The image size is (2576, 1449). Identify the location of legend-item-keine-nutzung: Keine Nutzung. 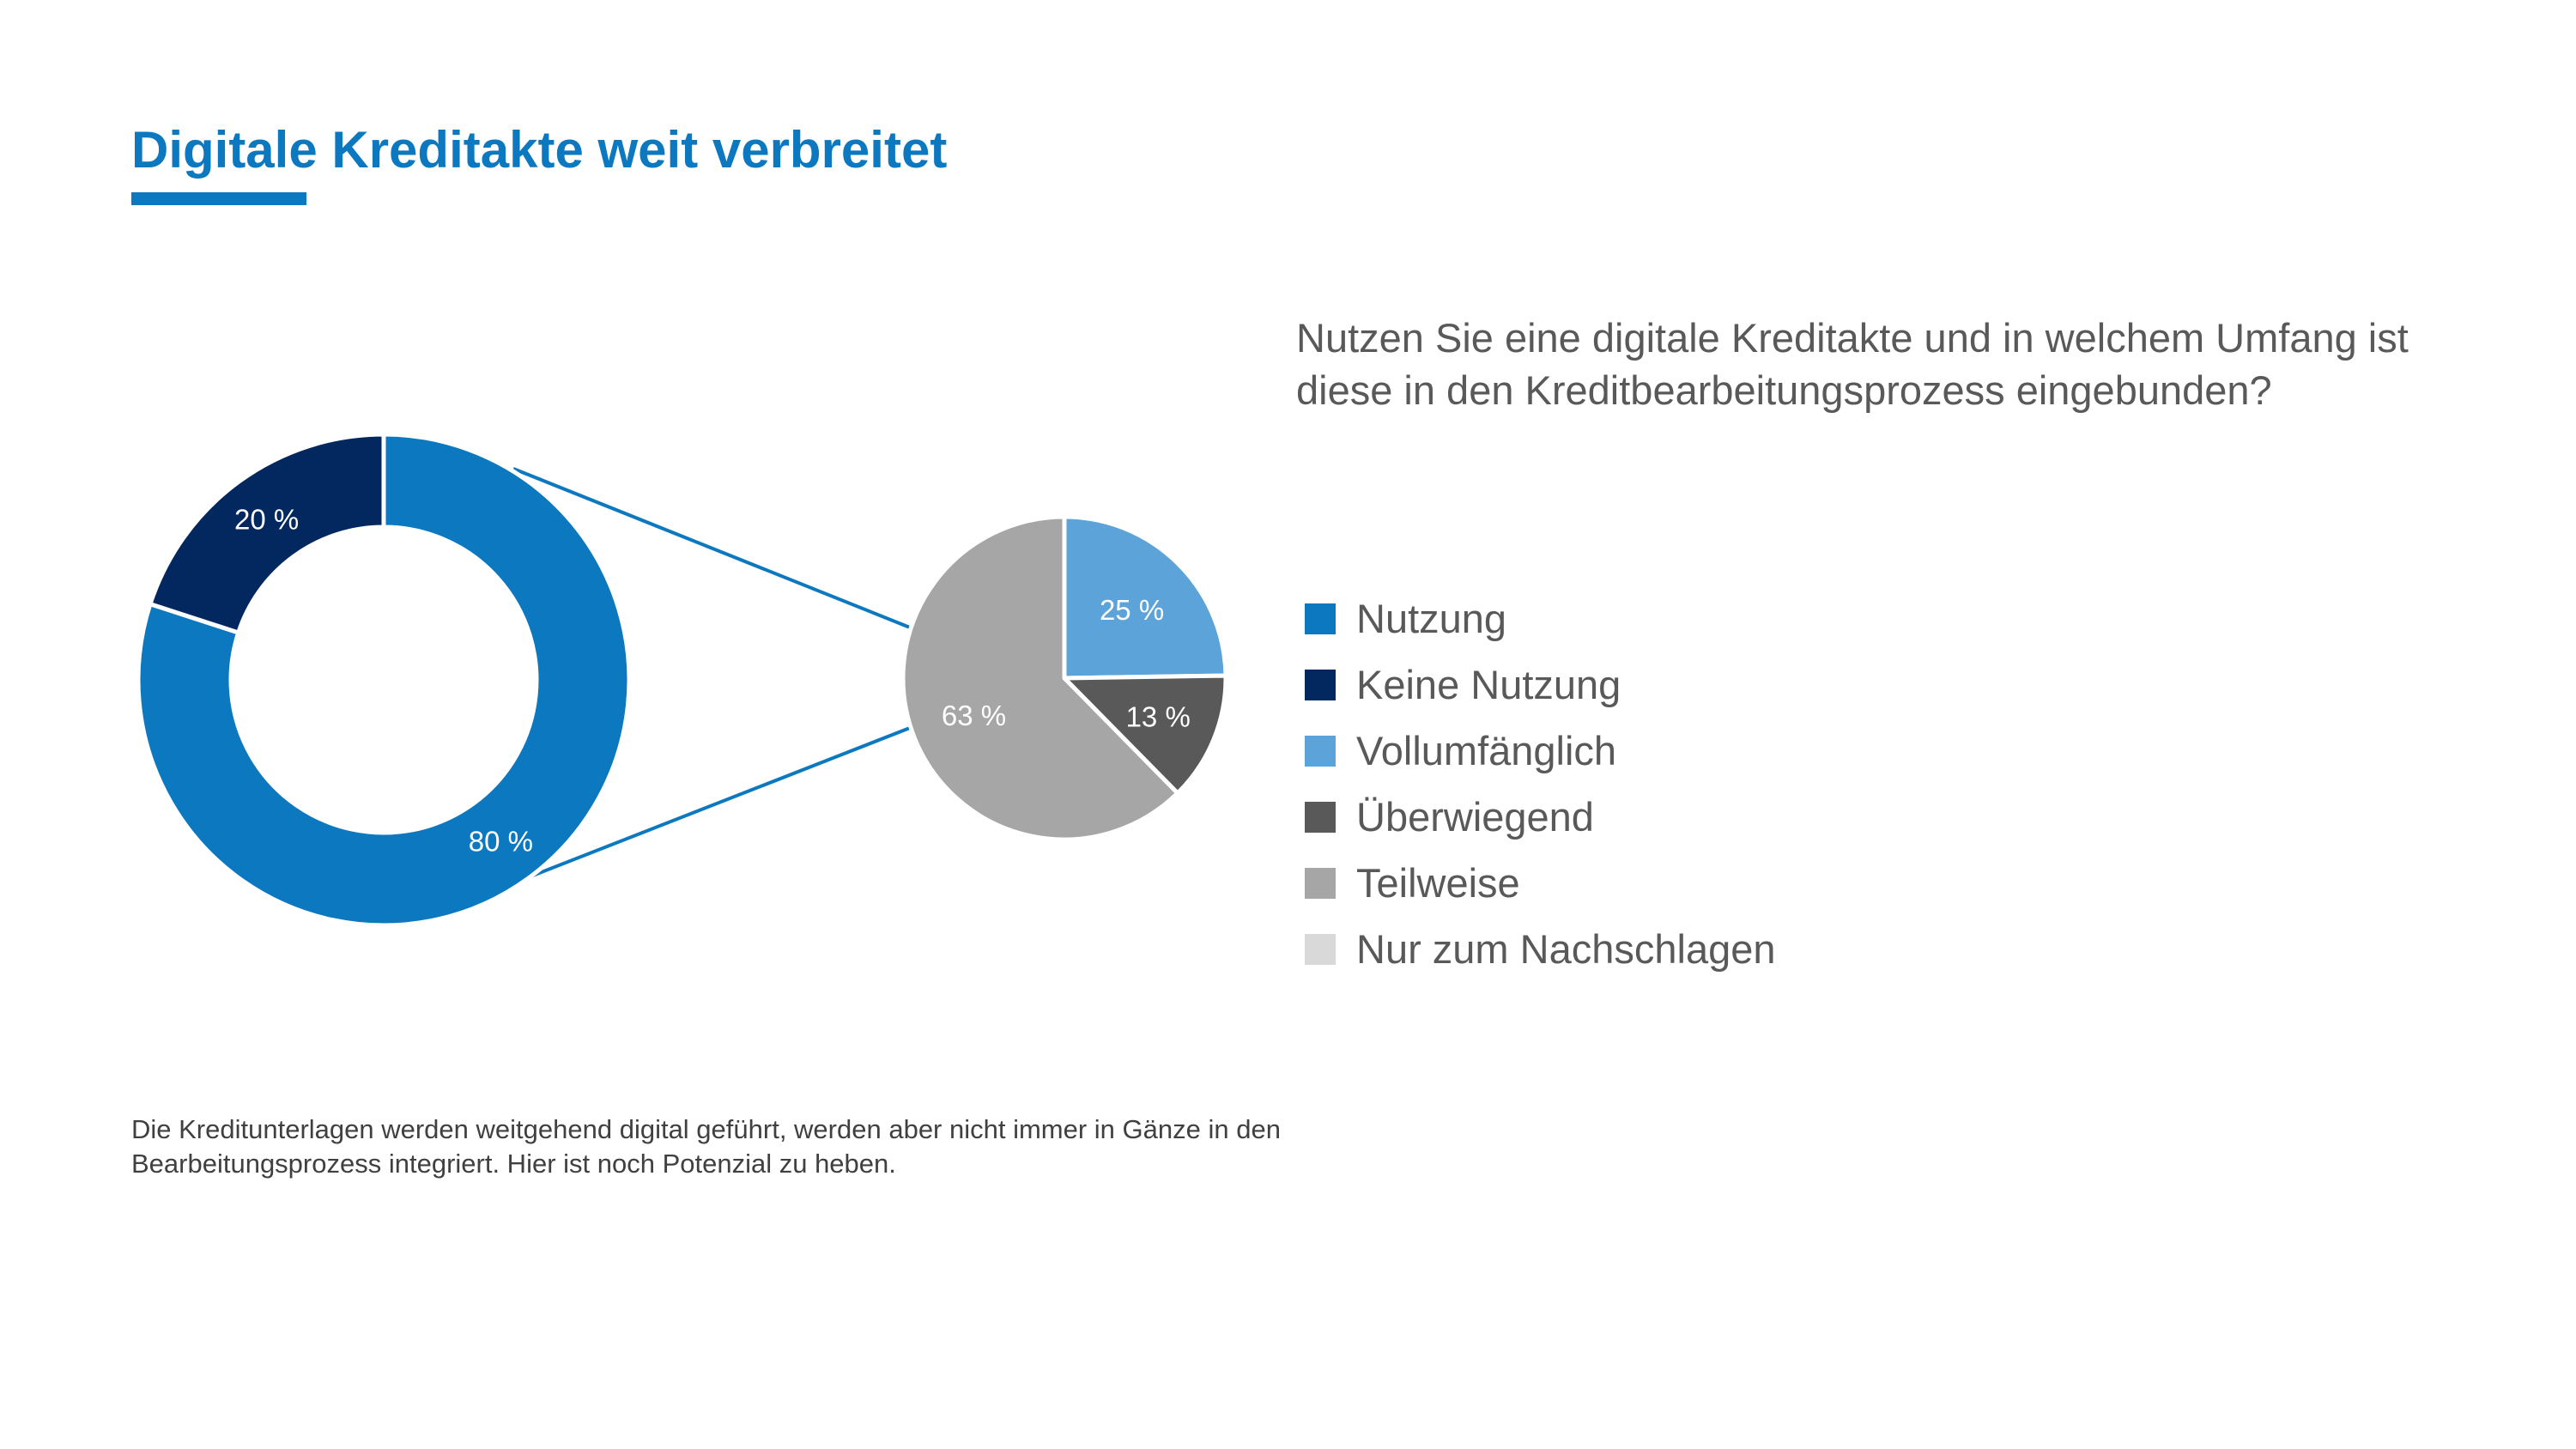
(1540, 685).